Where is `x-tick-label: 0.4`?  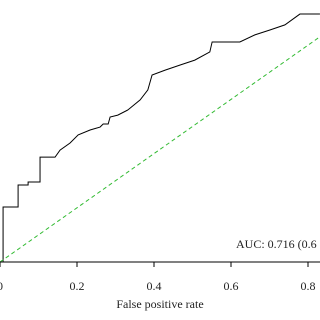
x-tick-label: 0.4 is located at coordinates (154, 286).